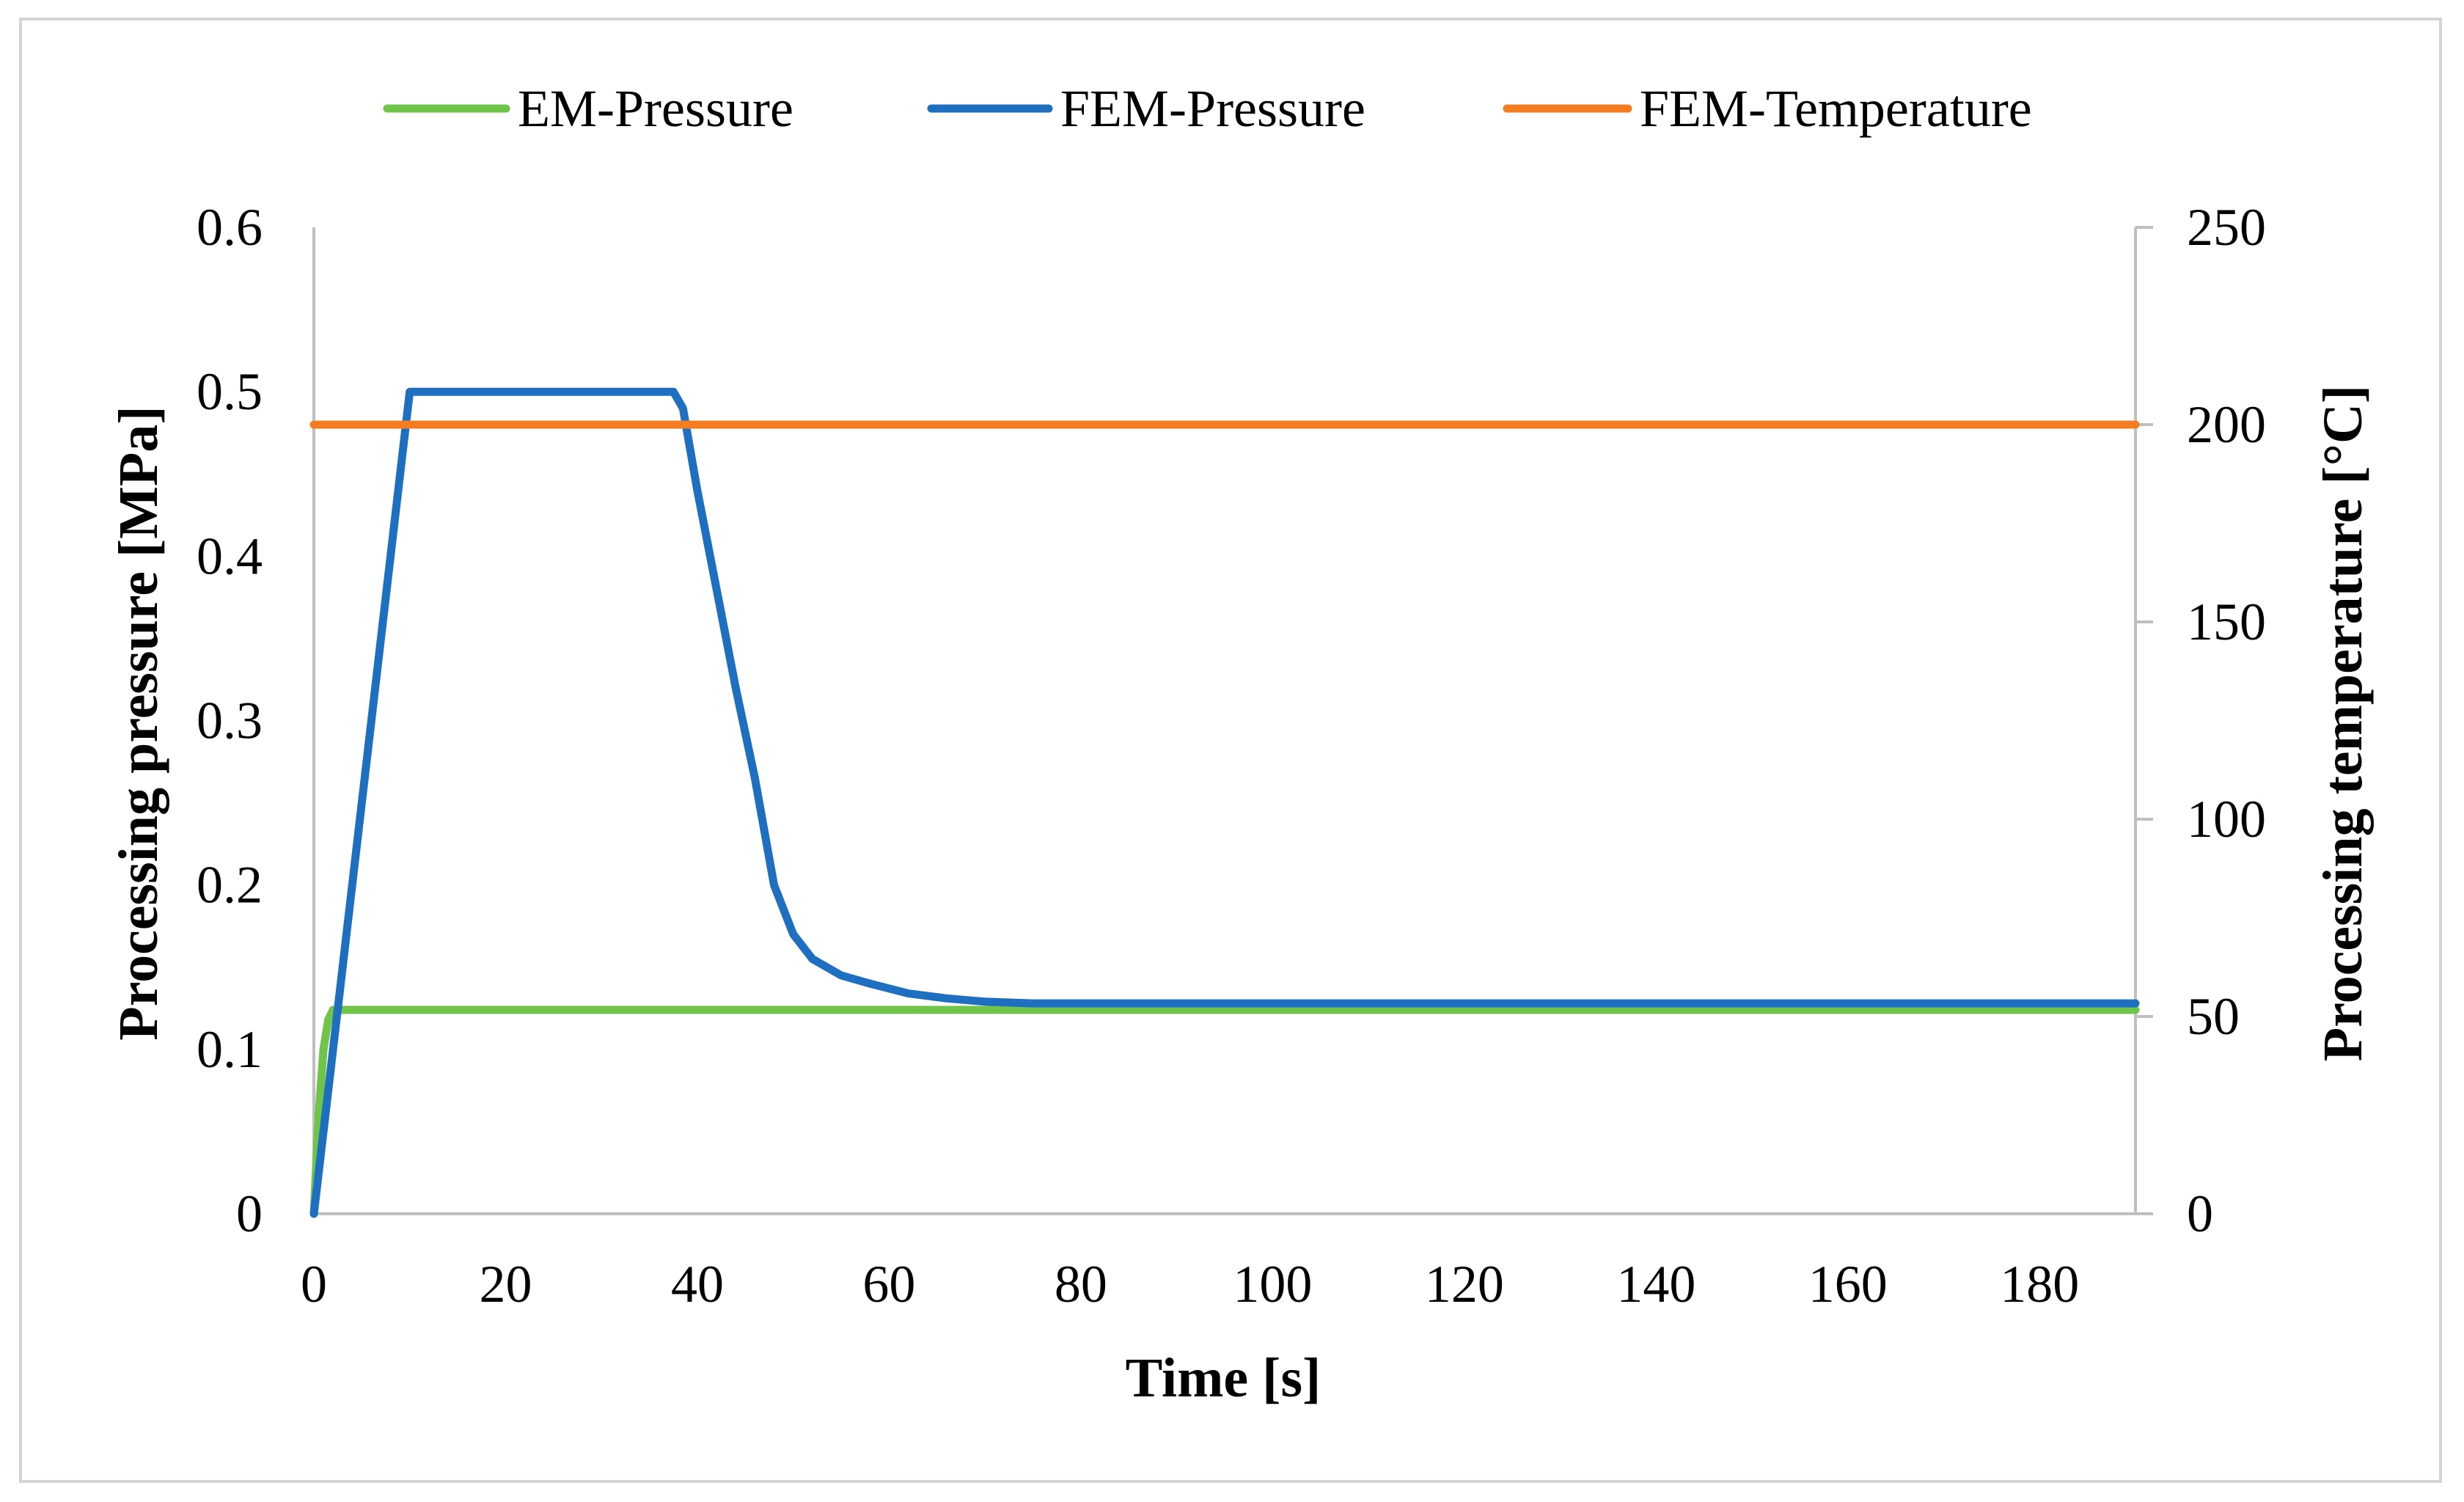  Describe the element at coordinates (1464, 1284) in the screenshot. I see `x-tick-label: 120` at that location.